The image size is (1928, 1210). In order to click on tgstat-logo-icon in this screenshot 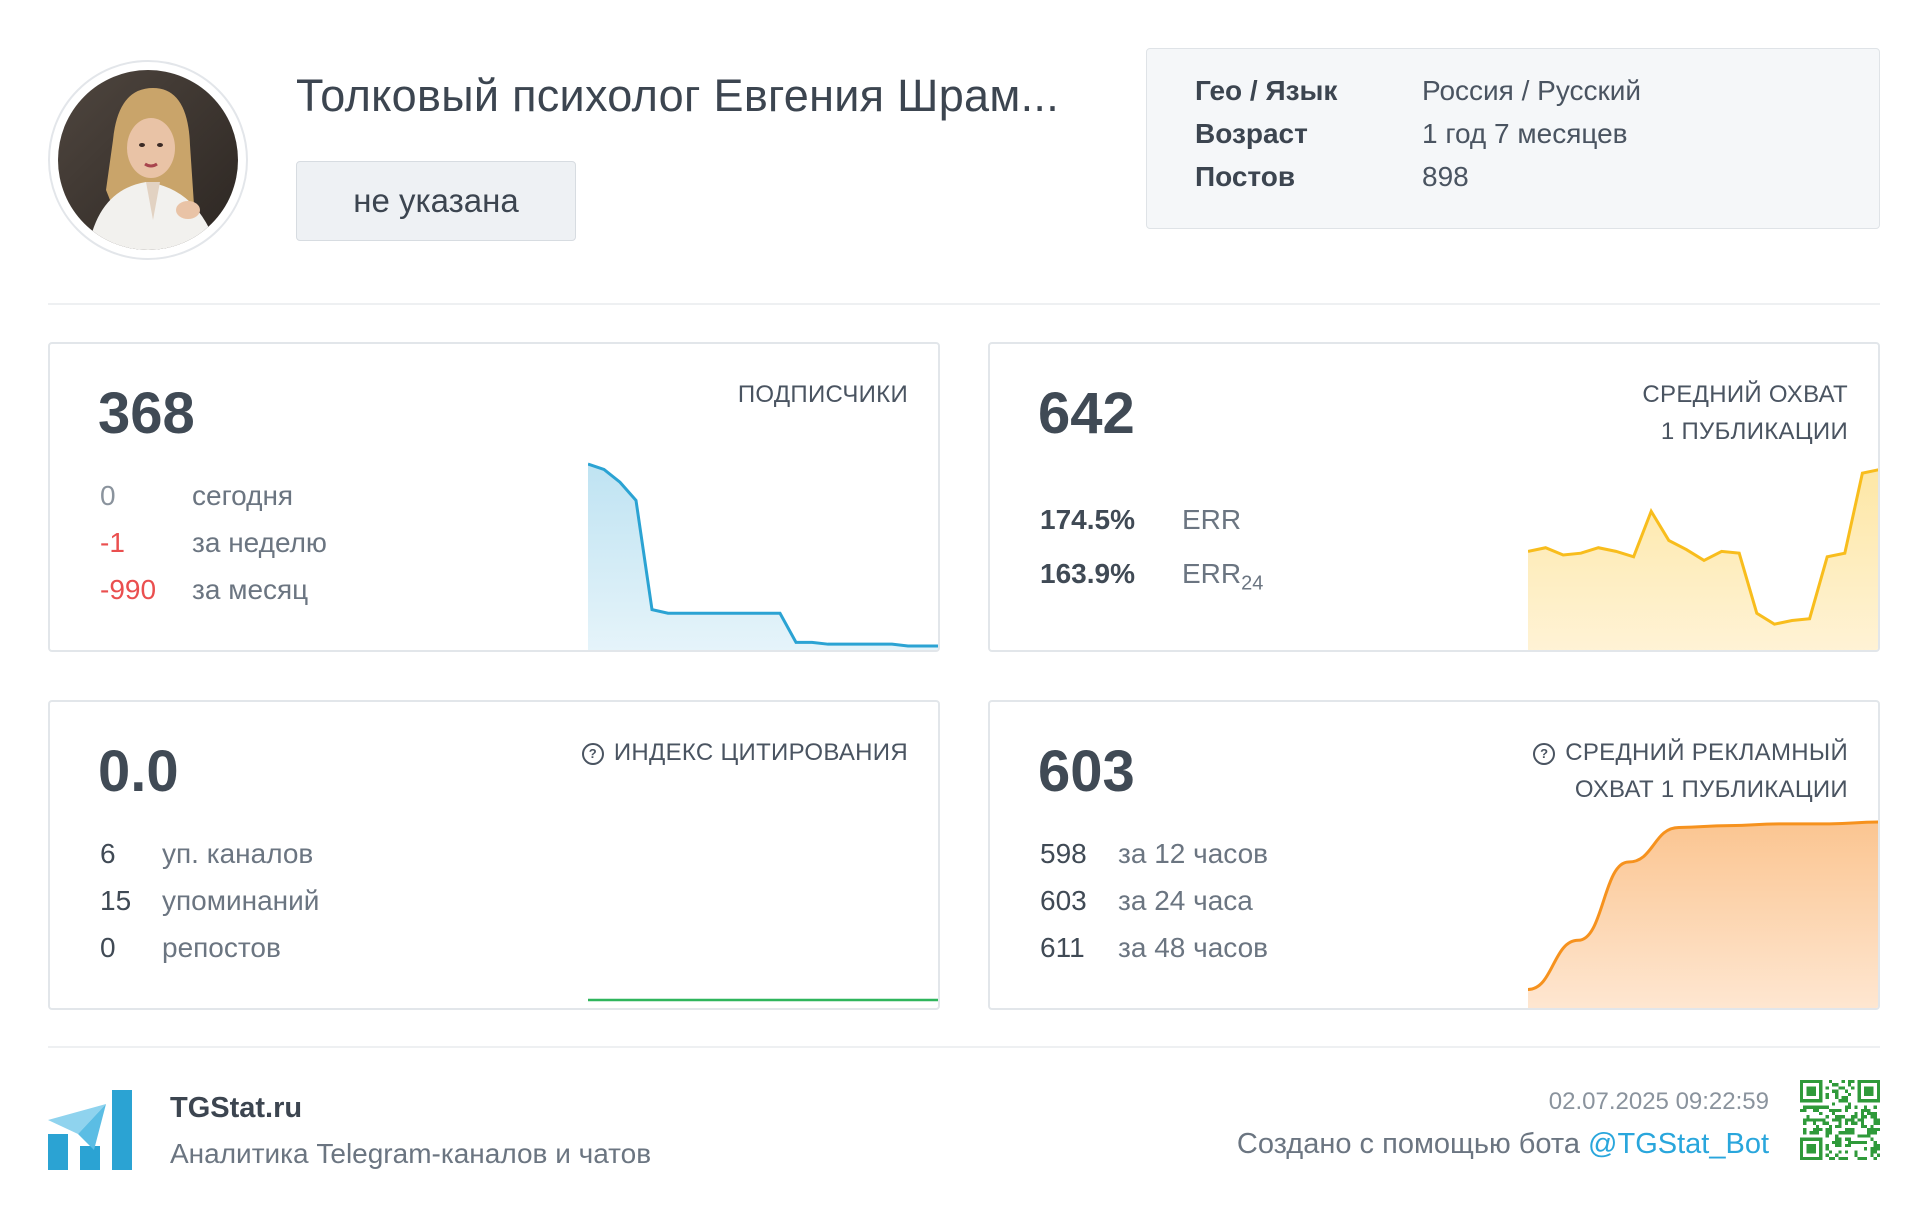, I will do `click(91, 1130)`.